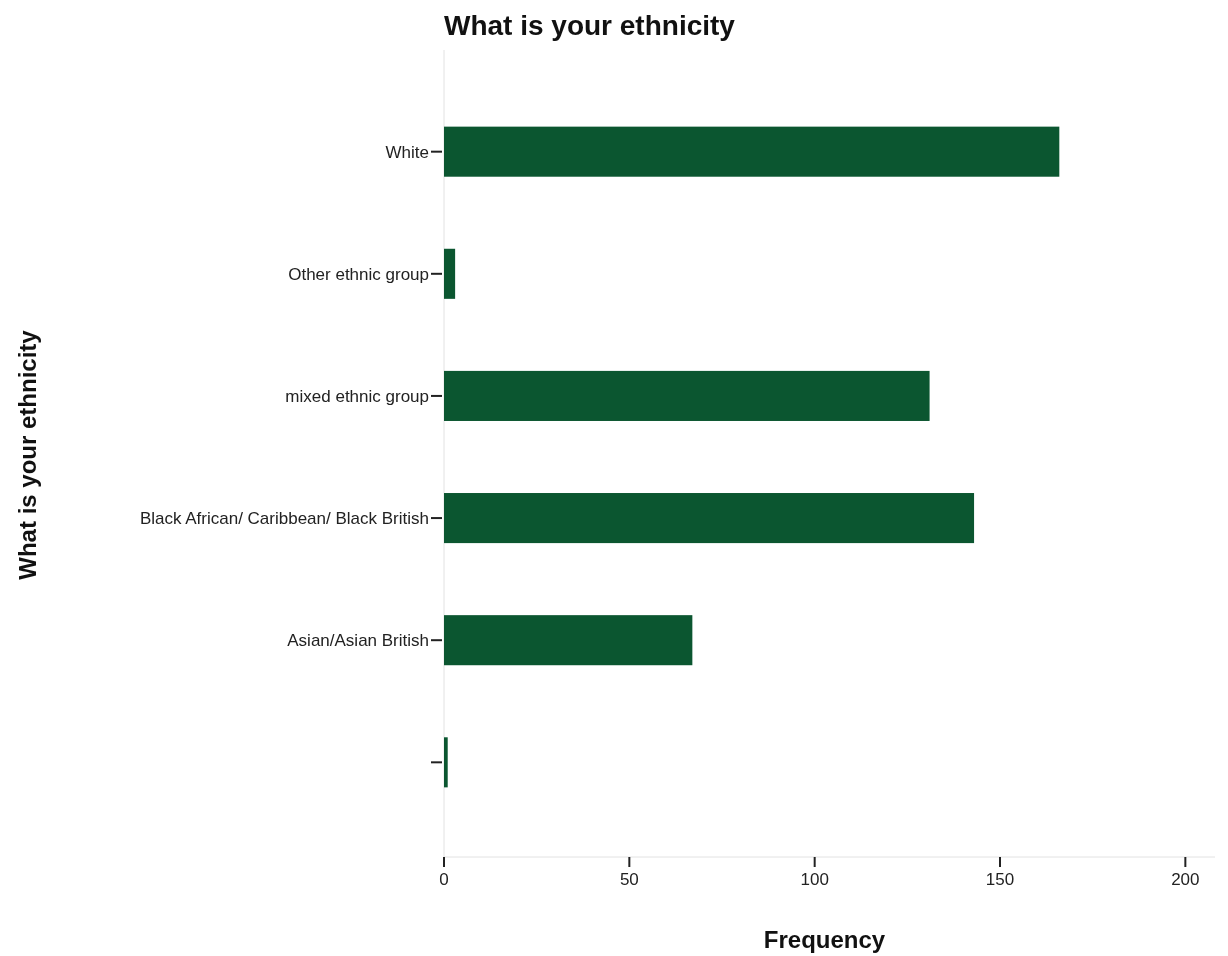 This screenshot has width=1228, height=956. I want to click on y-tick-label: White, so click(407, 152).